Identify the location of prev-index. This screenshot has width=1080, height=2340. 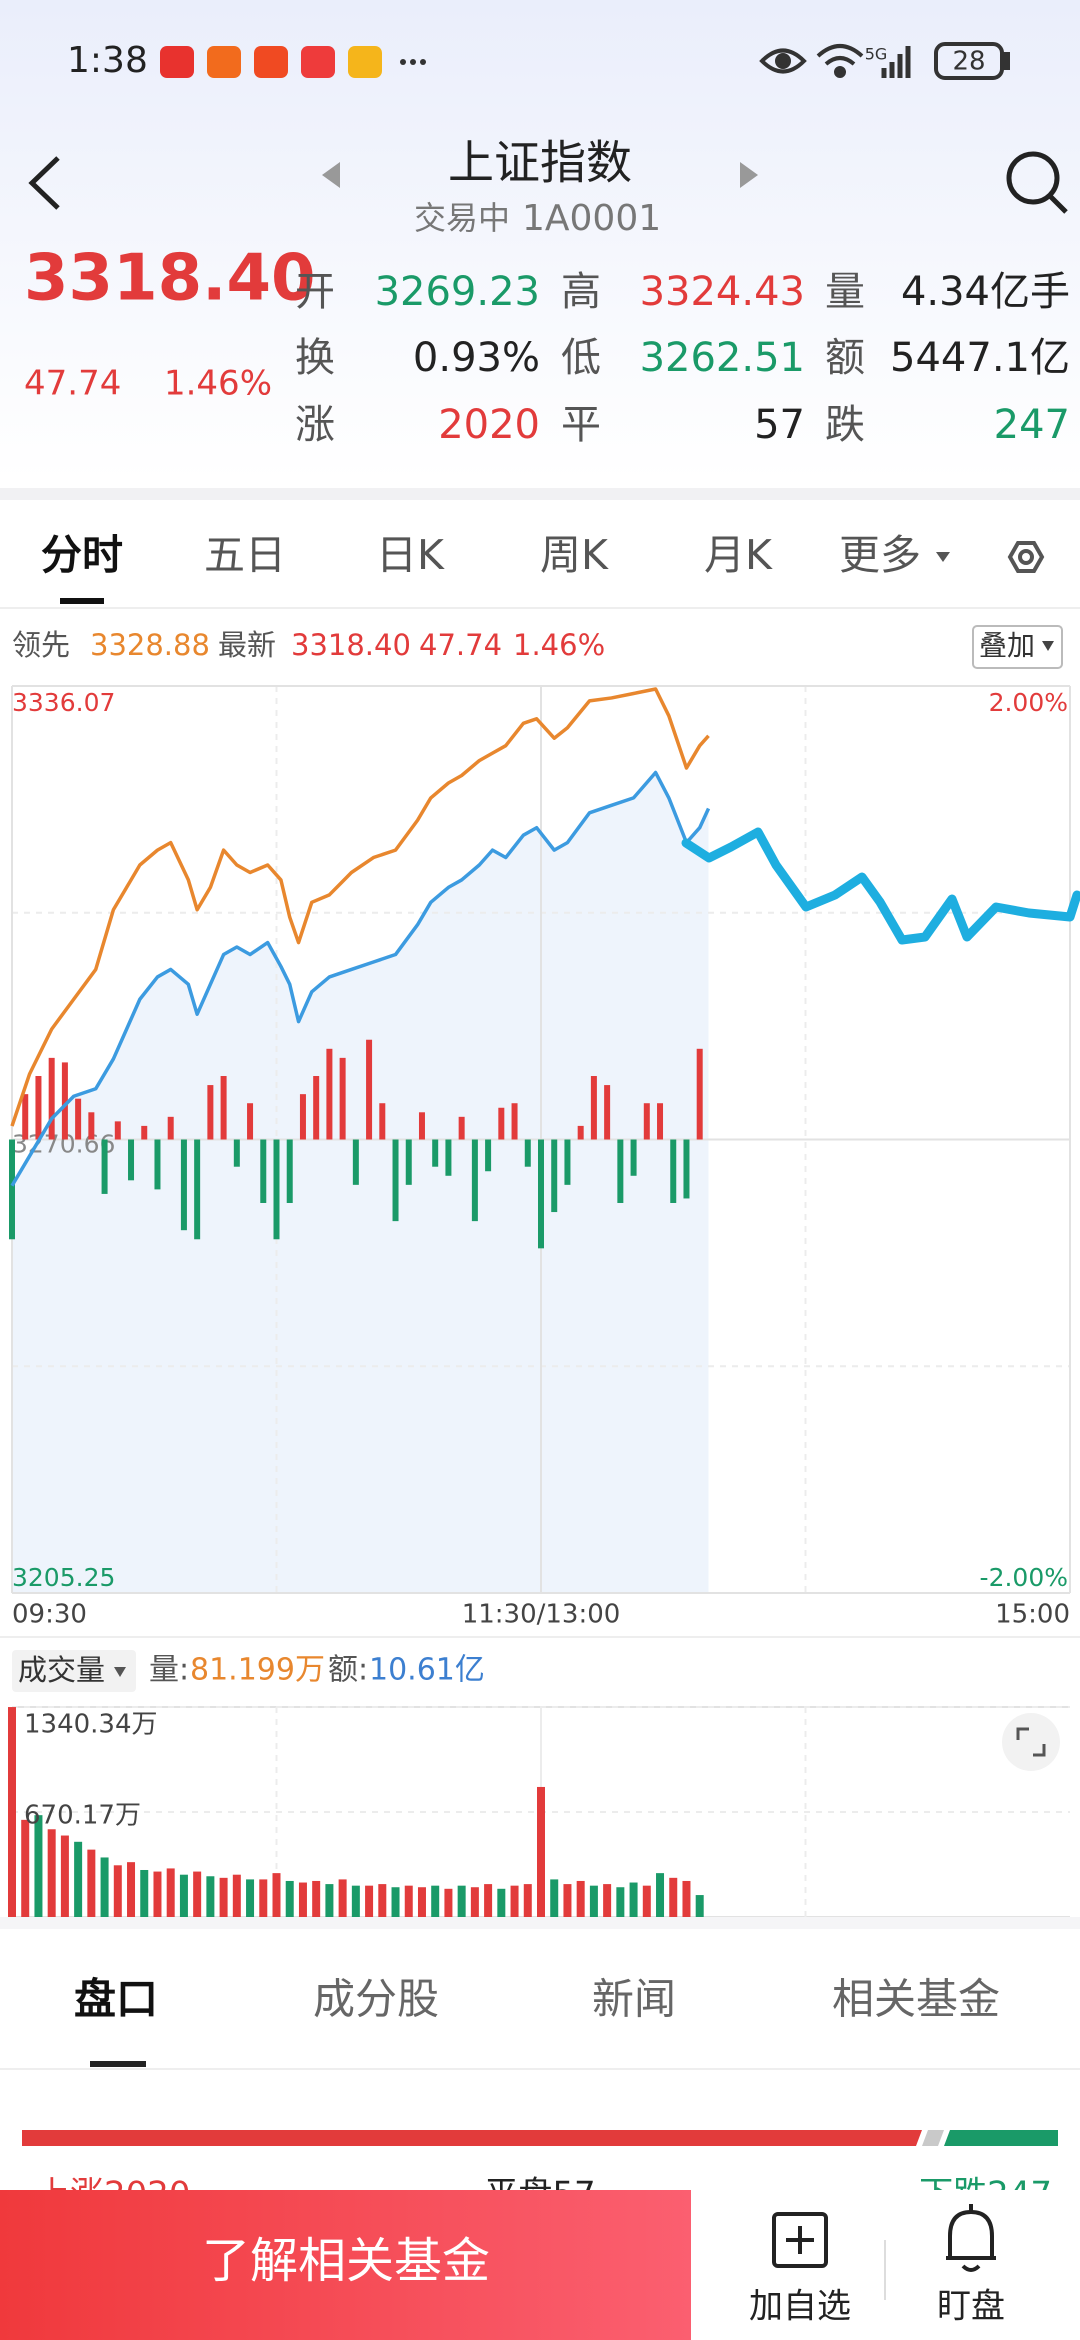
(331, 175).